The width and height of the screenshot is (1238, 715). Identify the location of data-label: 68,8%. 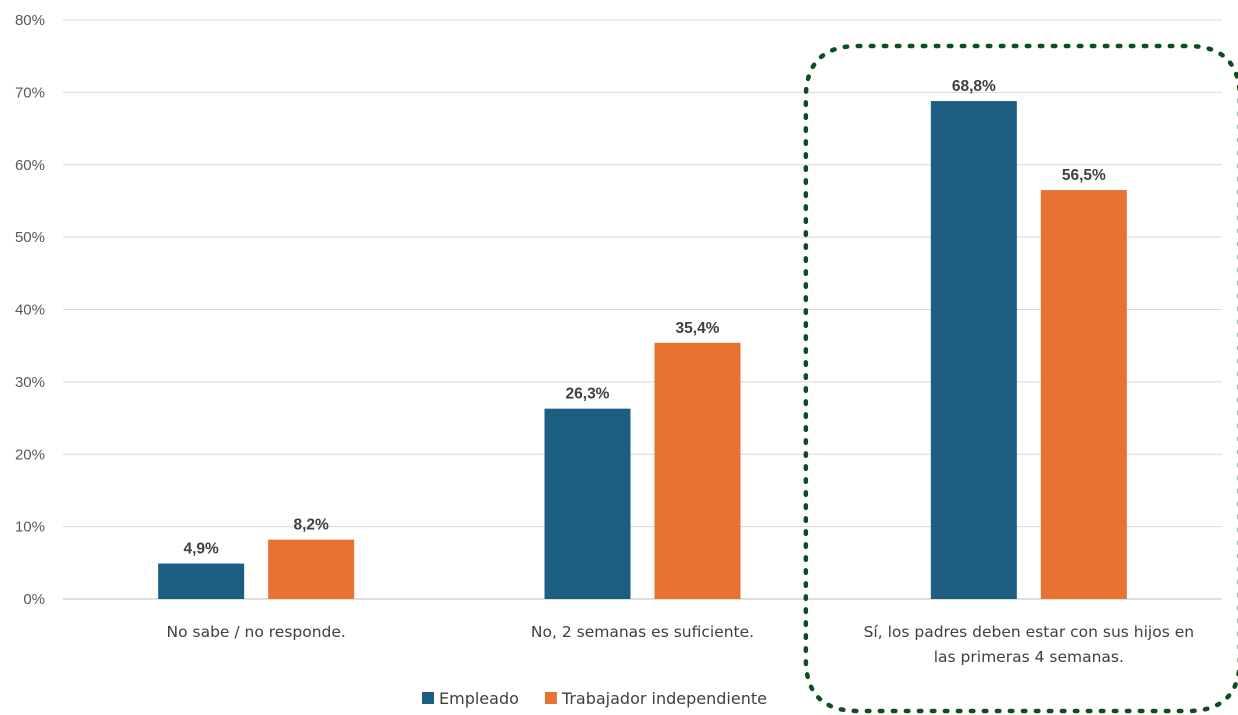
(974, 86).